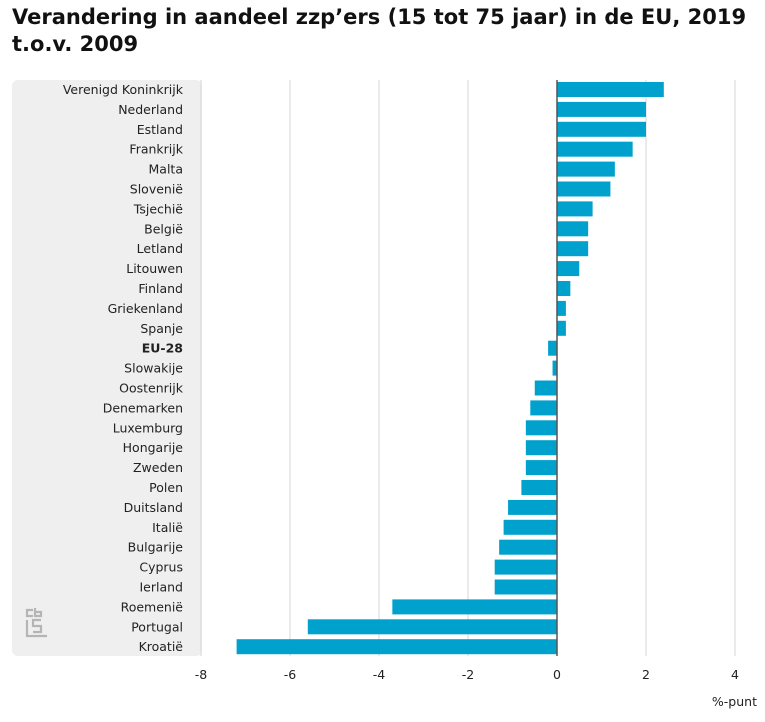  Describe the element at coordinates (735, 674) in the screenshot. I see `x-tick-label: 4` at that location.